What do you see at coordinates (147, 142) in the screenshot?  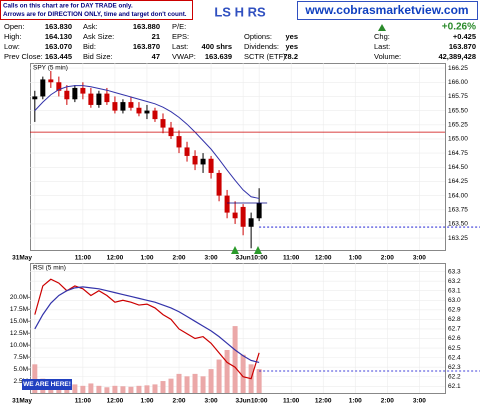 I see `moving-average` at bounding box center [147, 142].